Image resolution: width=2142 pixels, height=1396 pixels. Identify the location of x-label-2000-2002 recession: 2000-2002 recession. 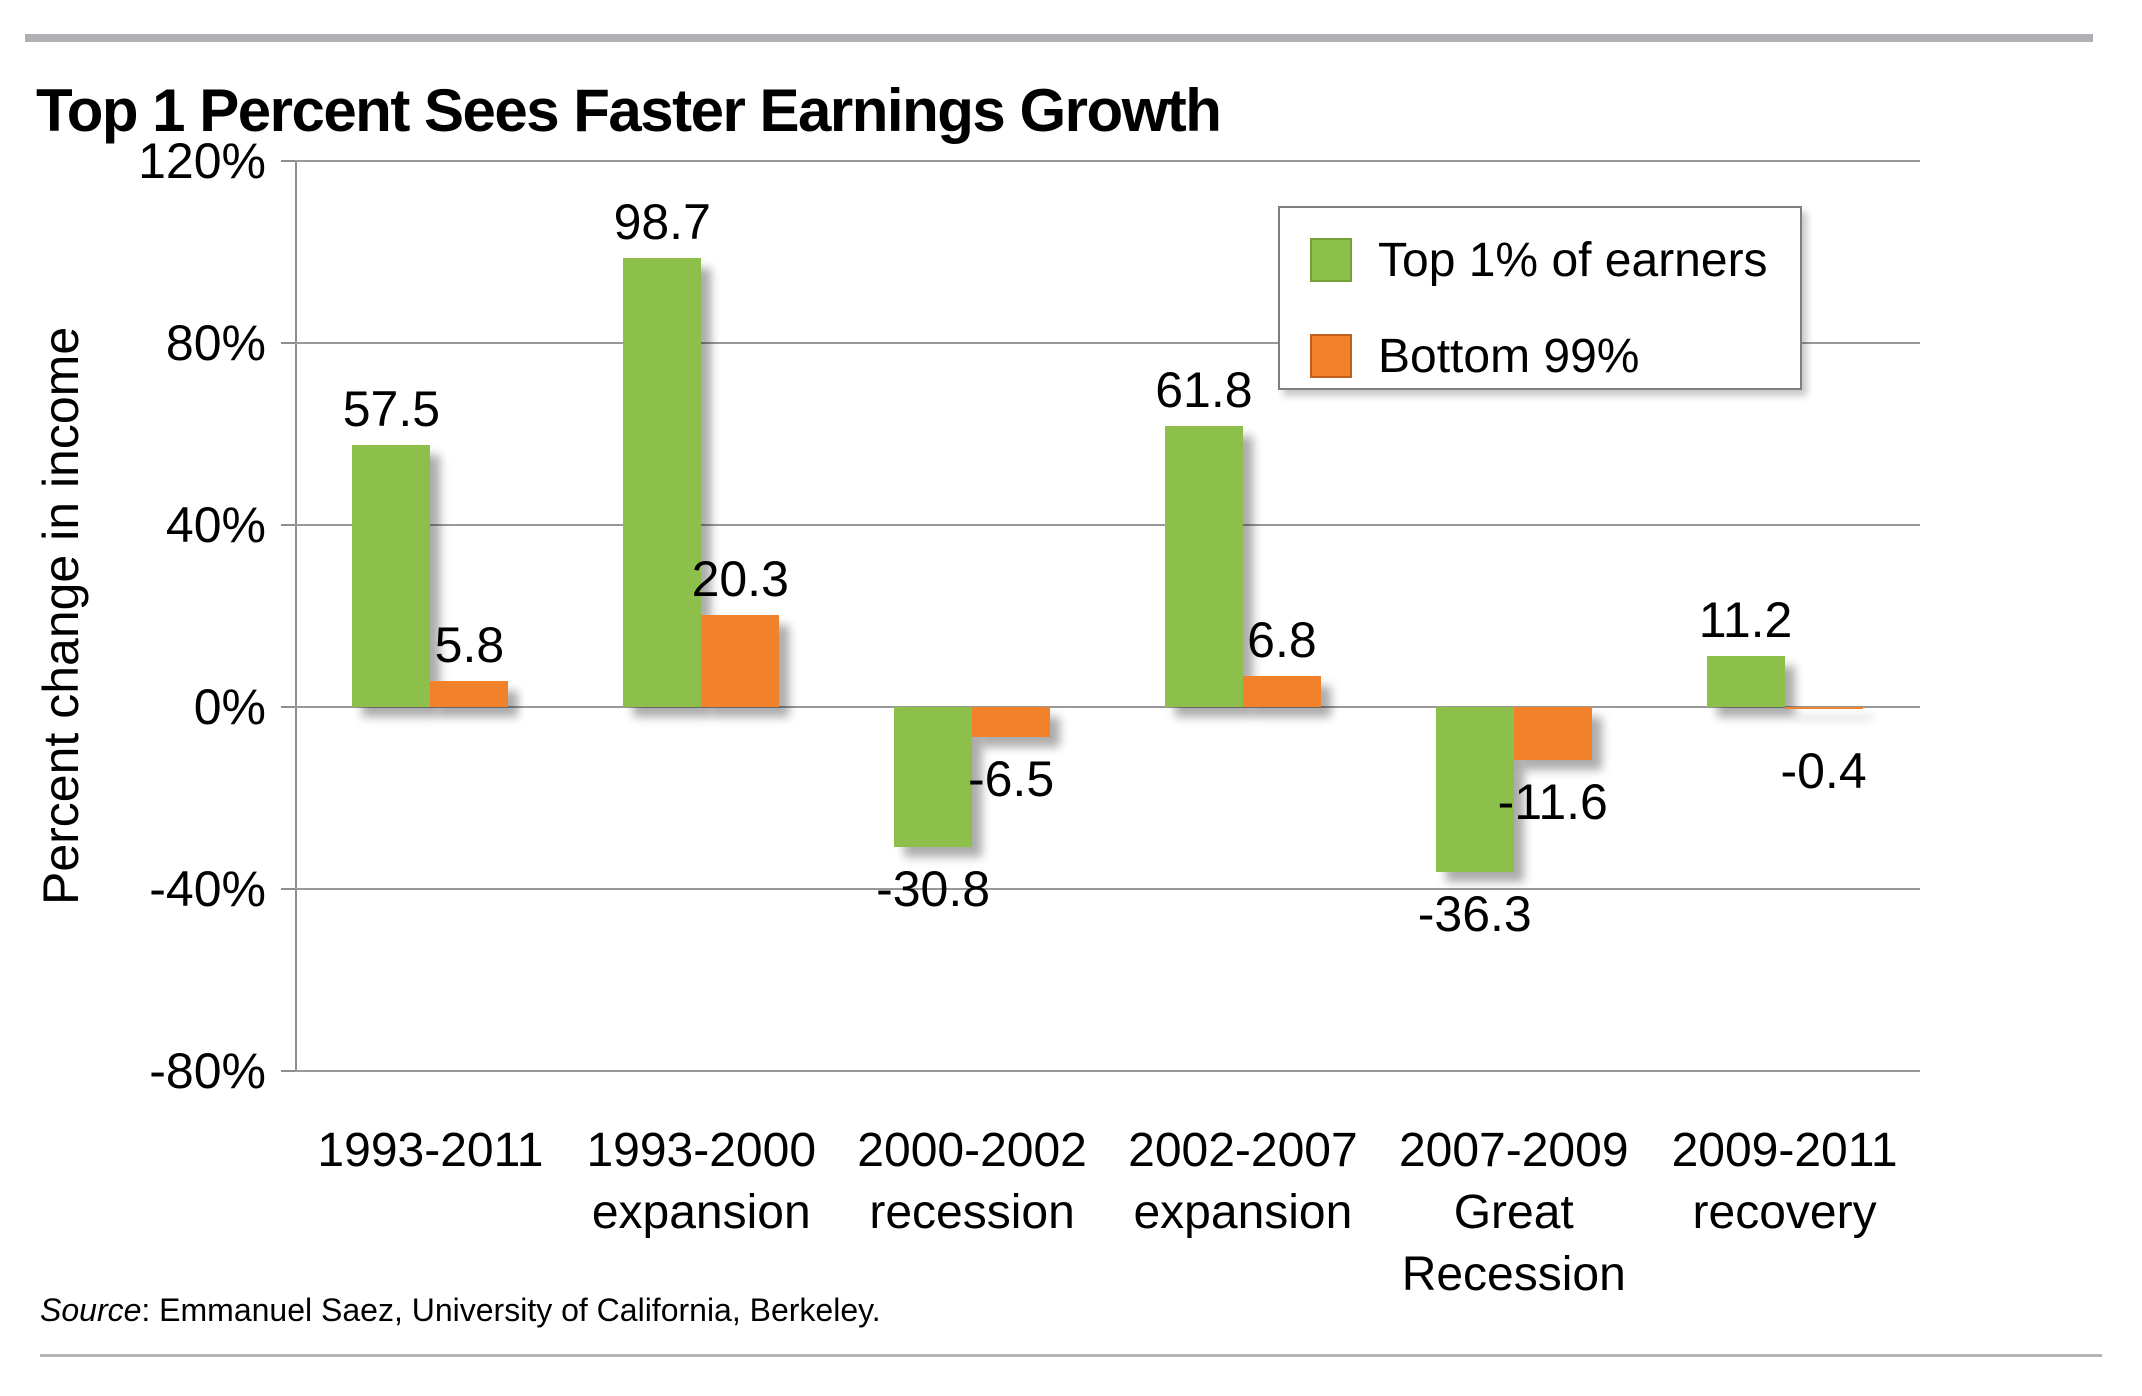
(972, 1157).